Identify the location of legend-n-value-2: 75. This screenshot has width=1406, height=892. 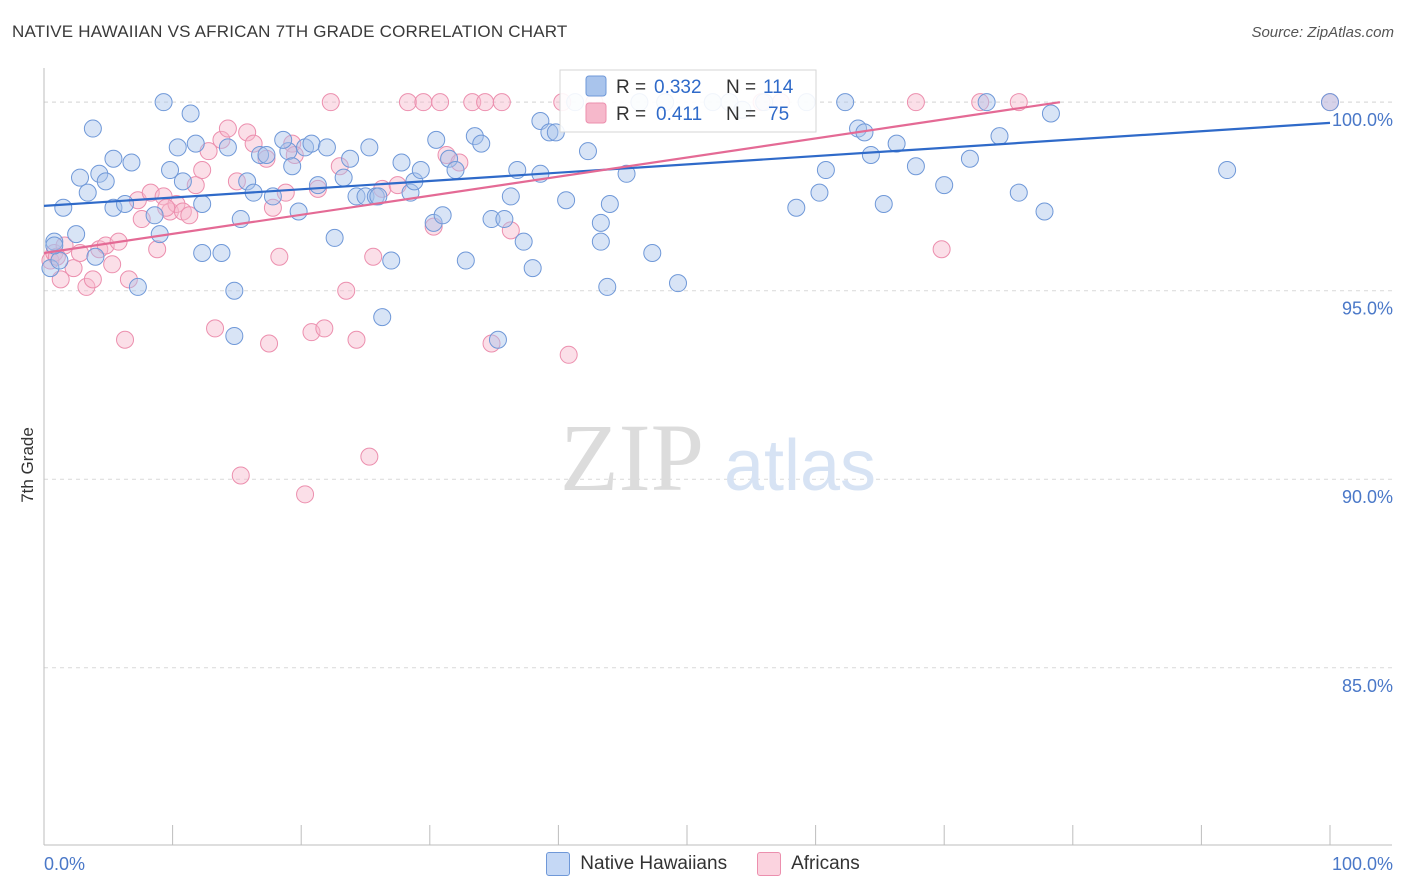
(778, 114).